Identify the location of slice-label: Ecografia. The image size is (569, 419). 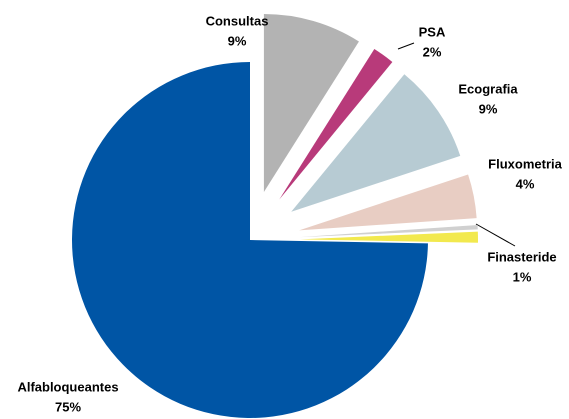
(488, 88).